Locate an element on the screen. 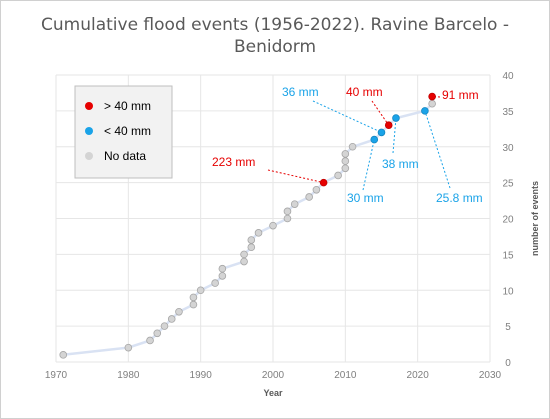 The width and height of the screenshot is (550, 419). x-tick-label: 2010 is located at coordinates (345, 375).